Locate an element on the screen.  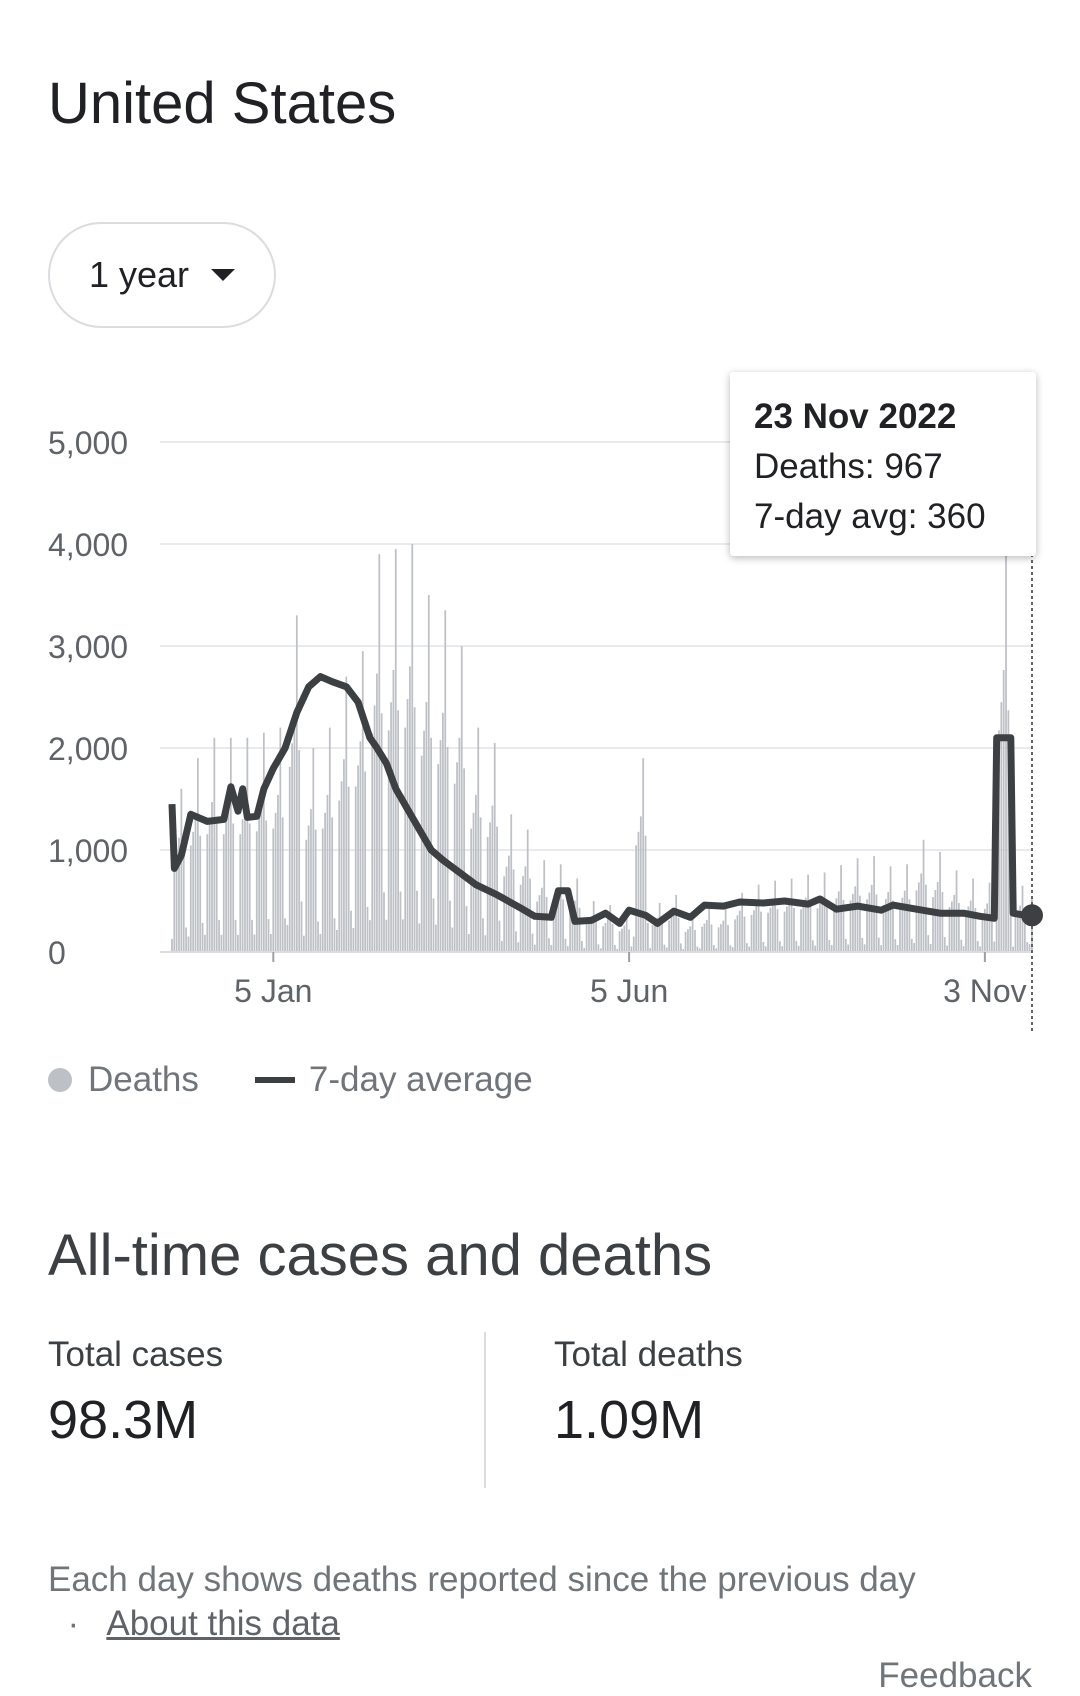
selected-point-marker is located at coordinates (1032, 915).